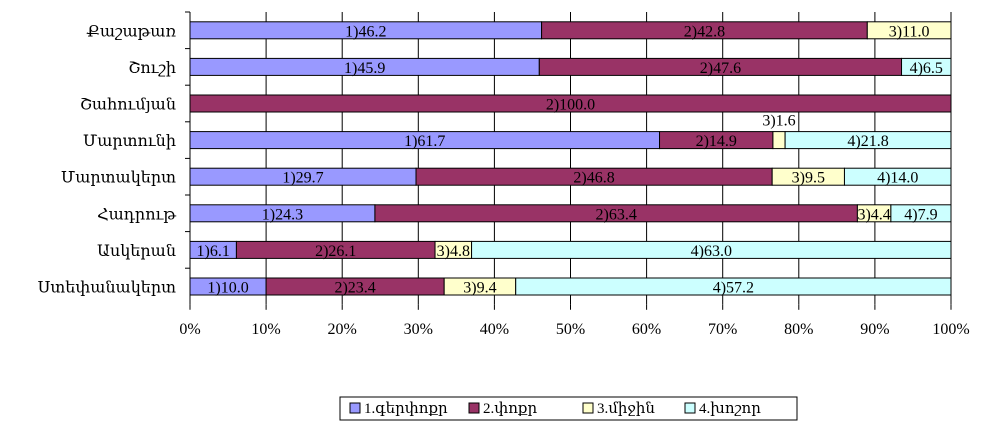 The height and width of the screenshot is (425, 982). What do you see at coordinates (342, 329) in the screenshot?
I see `x-tick-label: 20%` at bounding box center [342, 329].